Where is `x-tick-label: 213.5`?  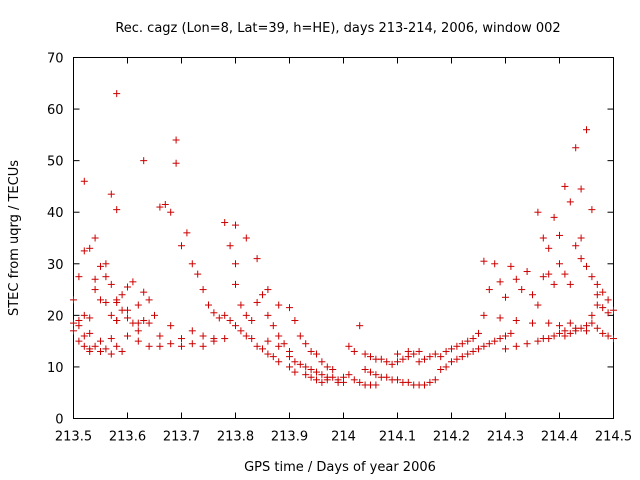
x-tick-label: 213.5 is located at coordinates (73, 437).